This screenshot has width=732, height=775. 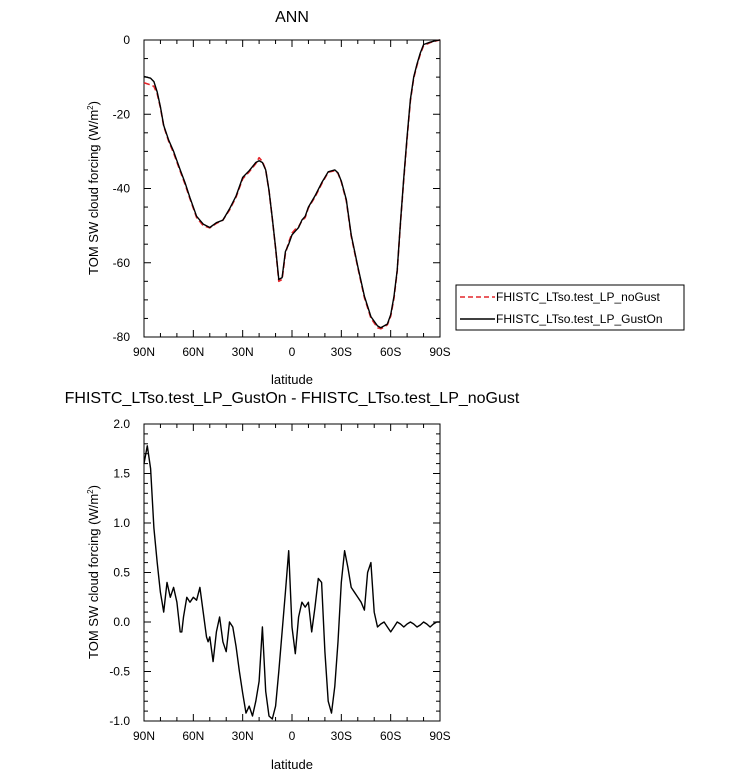 What do you see at coordinates (122, 263) in the screenshot?
I see `y-tick-label: -60` at bounding box center [122, 263].